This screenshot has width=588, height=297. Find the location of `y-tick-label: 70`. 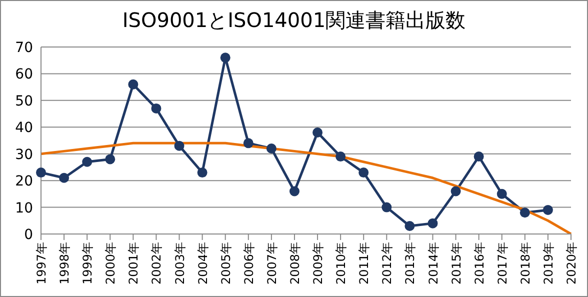

y-tick-label: 70 is located at coordinates (24, 48).